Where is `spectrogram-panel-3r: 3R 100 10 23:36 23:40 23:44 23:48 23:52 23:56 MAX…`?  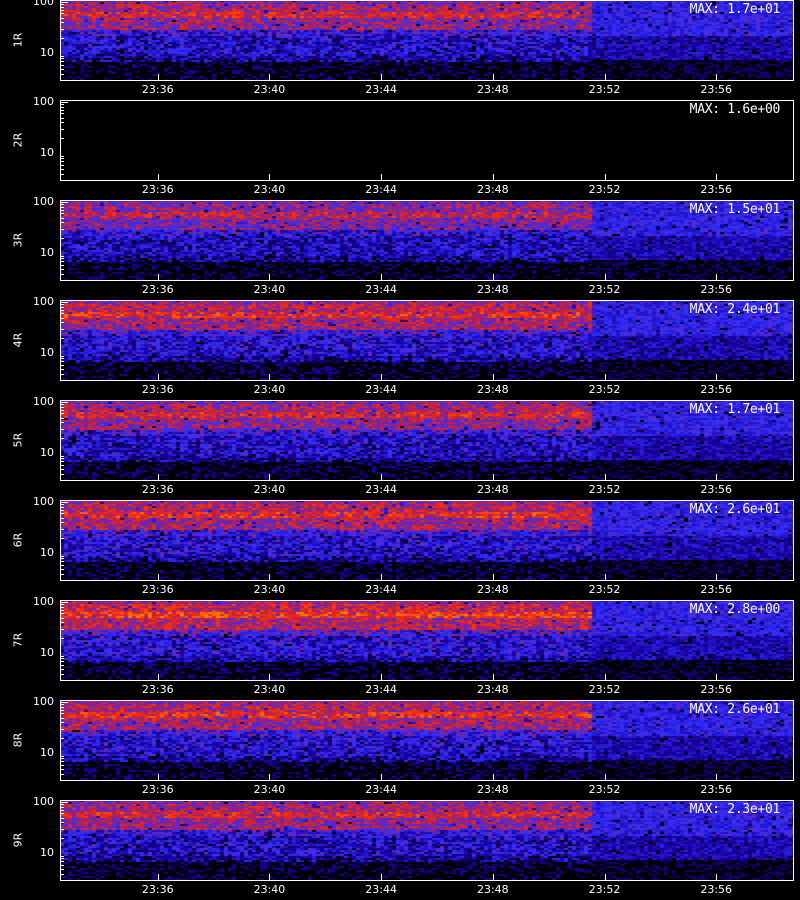 spectrogram-panel-3r: 3R 100 10 23:36 23:40 23:44 23:48 23:52 23:56 MAX… is located at coordinates (400, 248).